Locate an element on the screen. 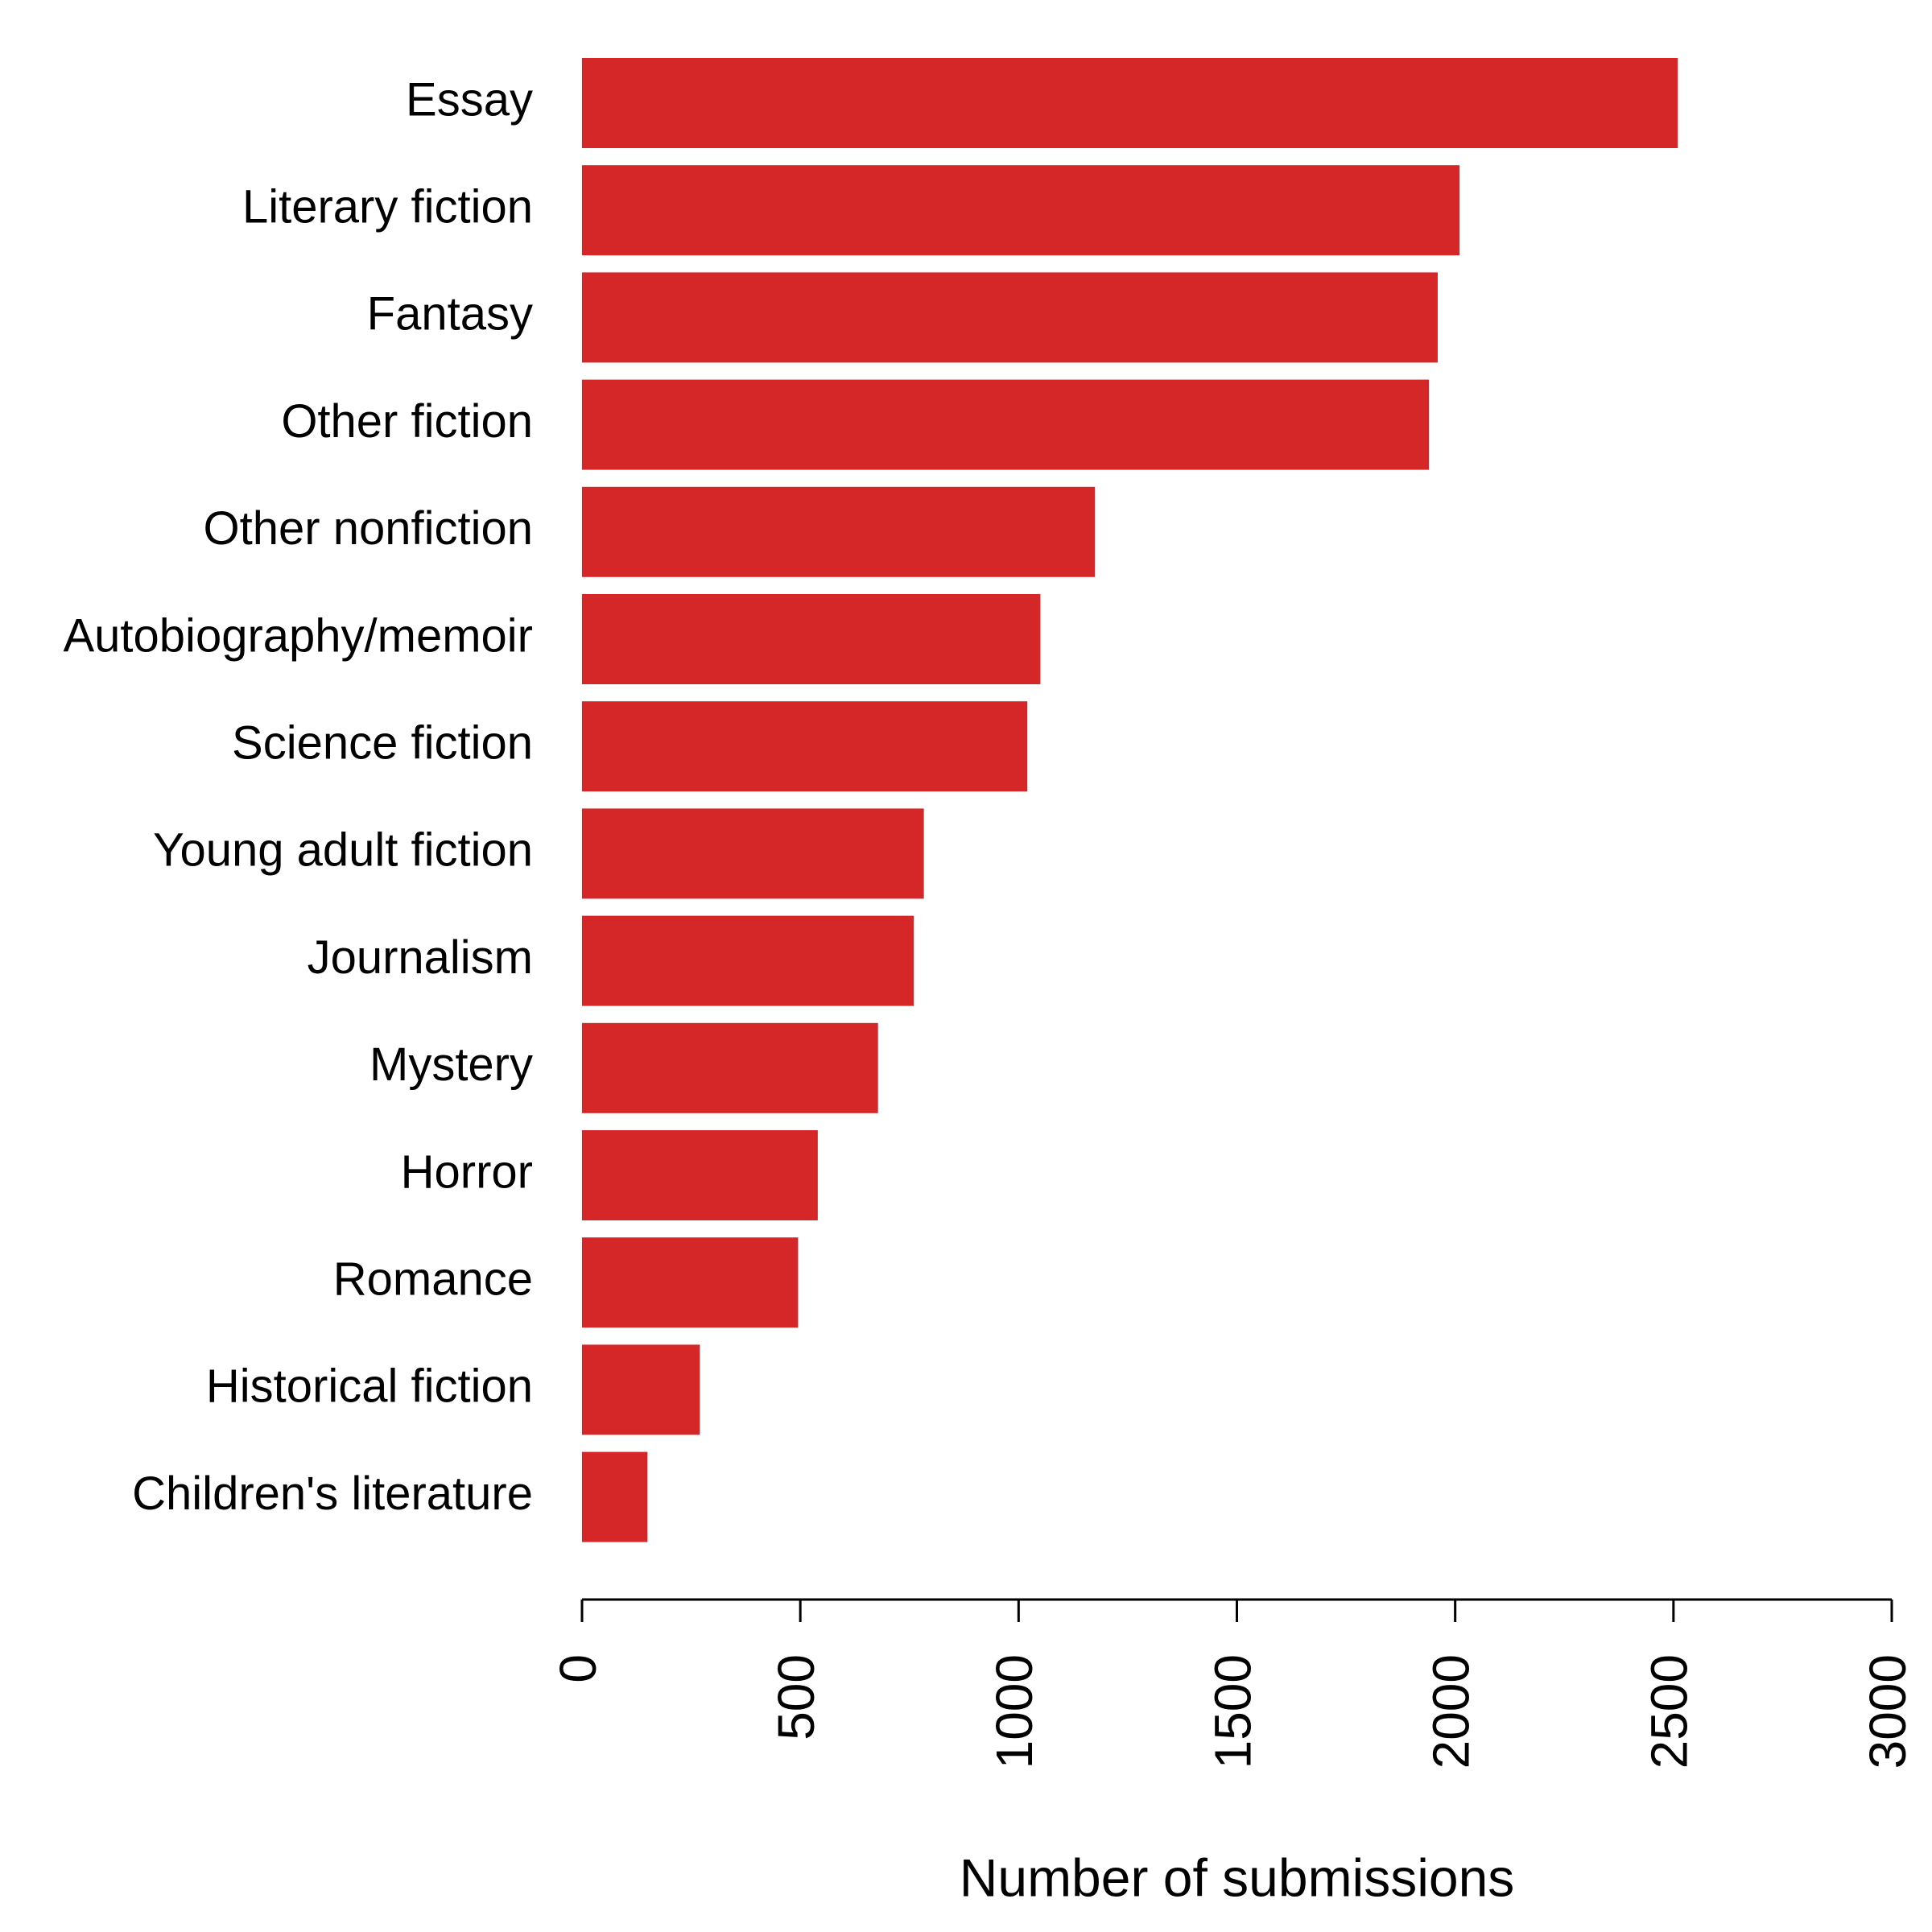 The width and height of the screenshot is (1932, 1932). category-label: Essay is located at coordinates (469, 99).